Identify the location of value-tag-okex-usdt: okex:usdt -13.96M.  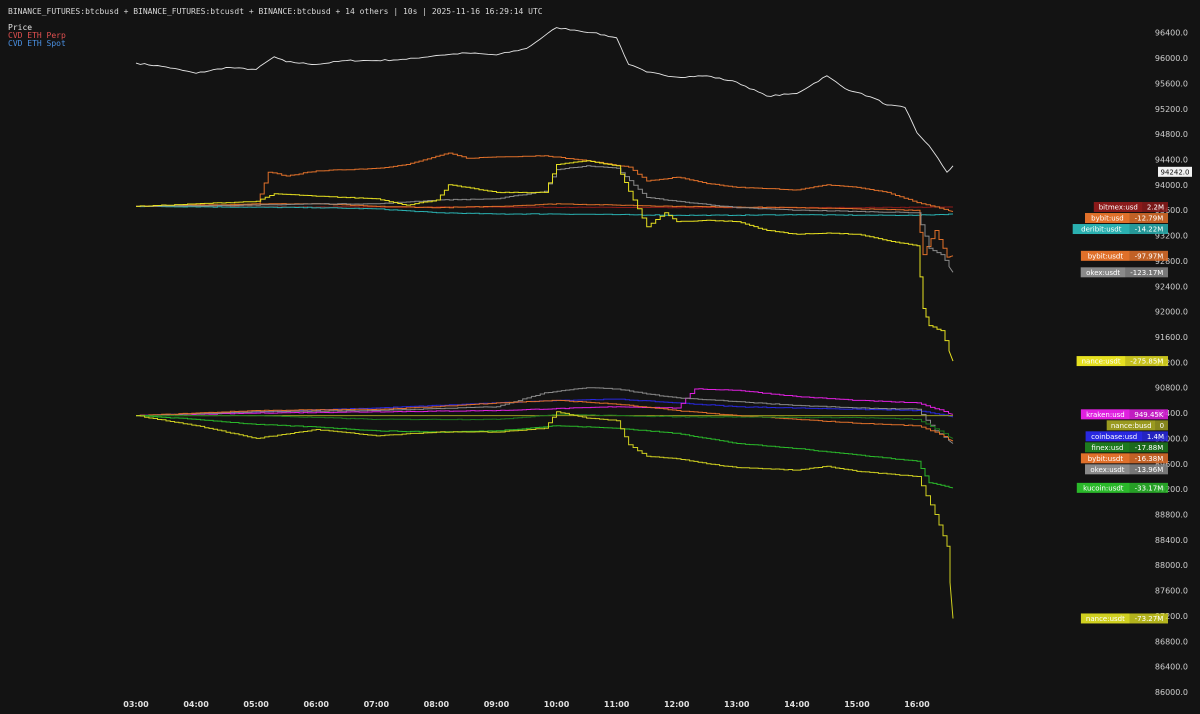
(1126, 469).